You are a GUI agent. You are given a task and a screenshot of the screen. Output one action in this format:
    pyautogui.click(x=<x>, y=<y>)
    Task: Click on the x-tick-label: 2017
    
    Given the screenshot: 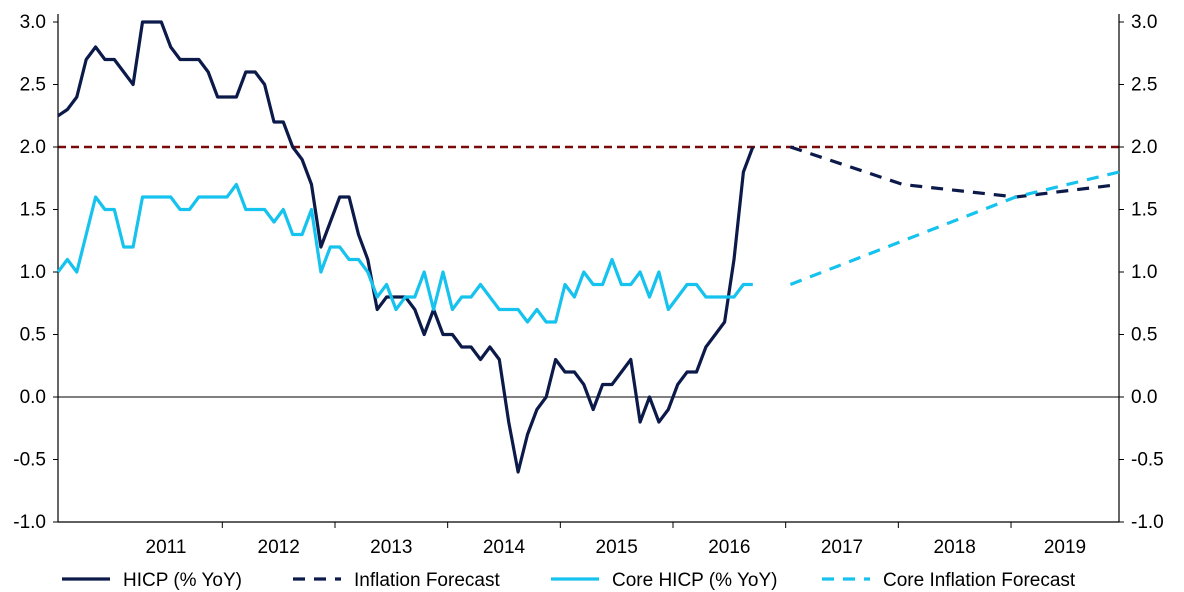 What is the action you would take?
    pyautogui.click(x=842, y=547)
    